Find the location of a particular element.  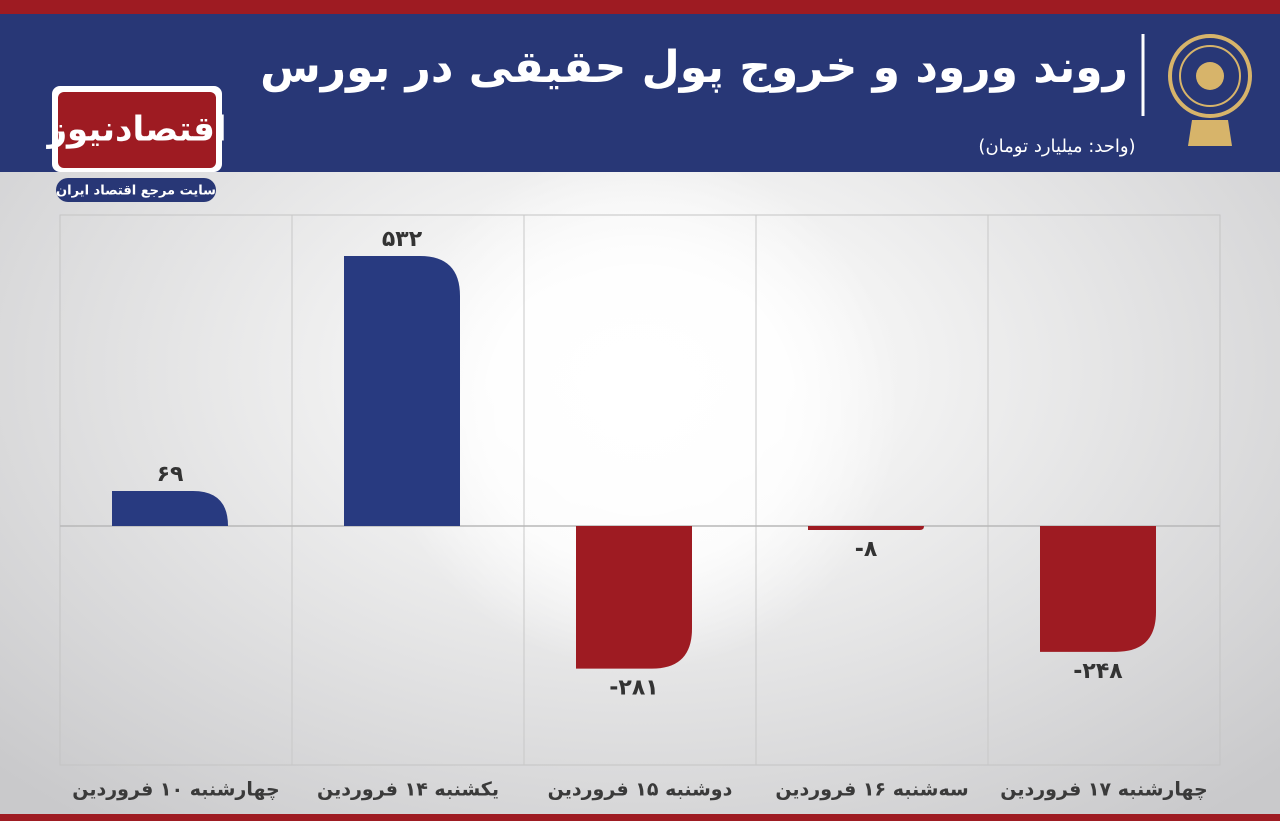

x-tick-label: یکشنبه ۱۴ فروردین is located at coordinates (408, 790).